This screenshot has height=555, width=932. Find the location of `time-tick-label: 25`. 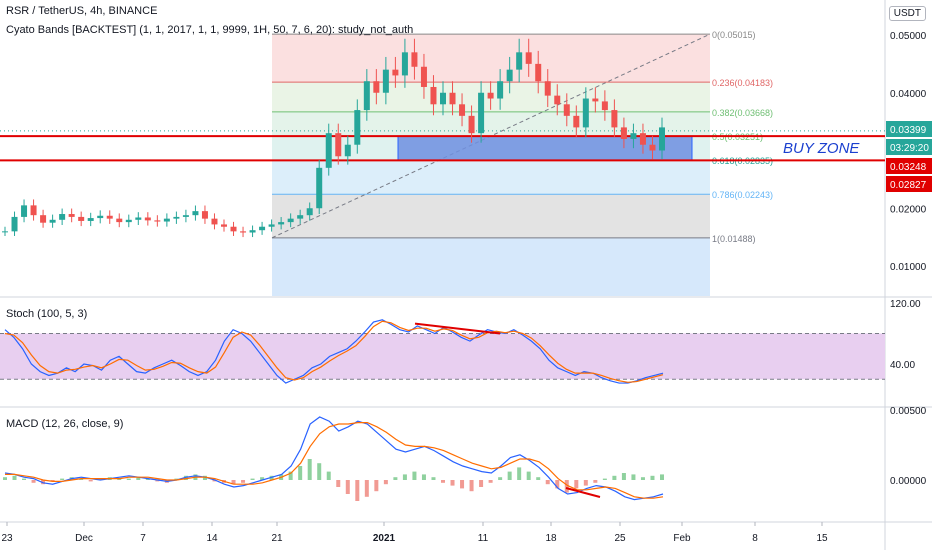

time-tick-label: 25 is located at coordinates (620, 538).